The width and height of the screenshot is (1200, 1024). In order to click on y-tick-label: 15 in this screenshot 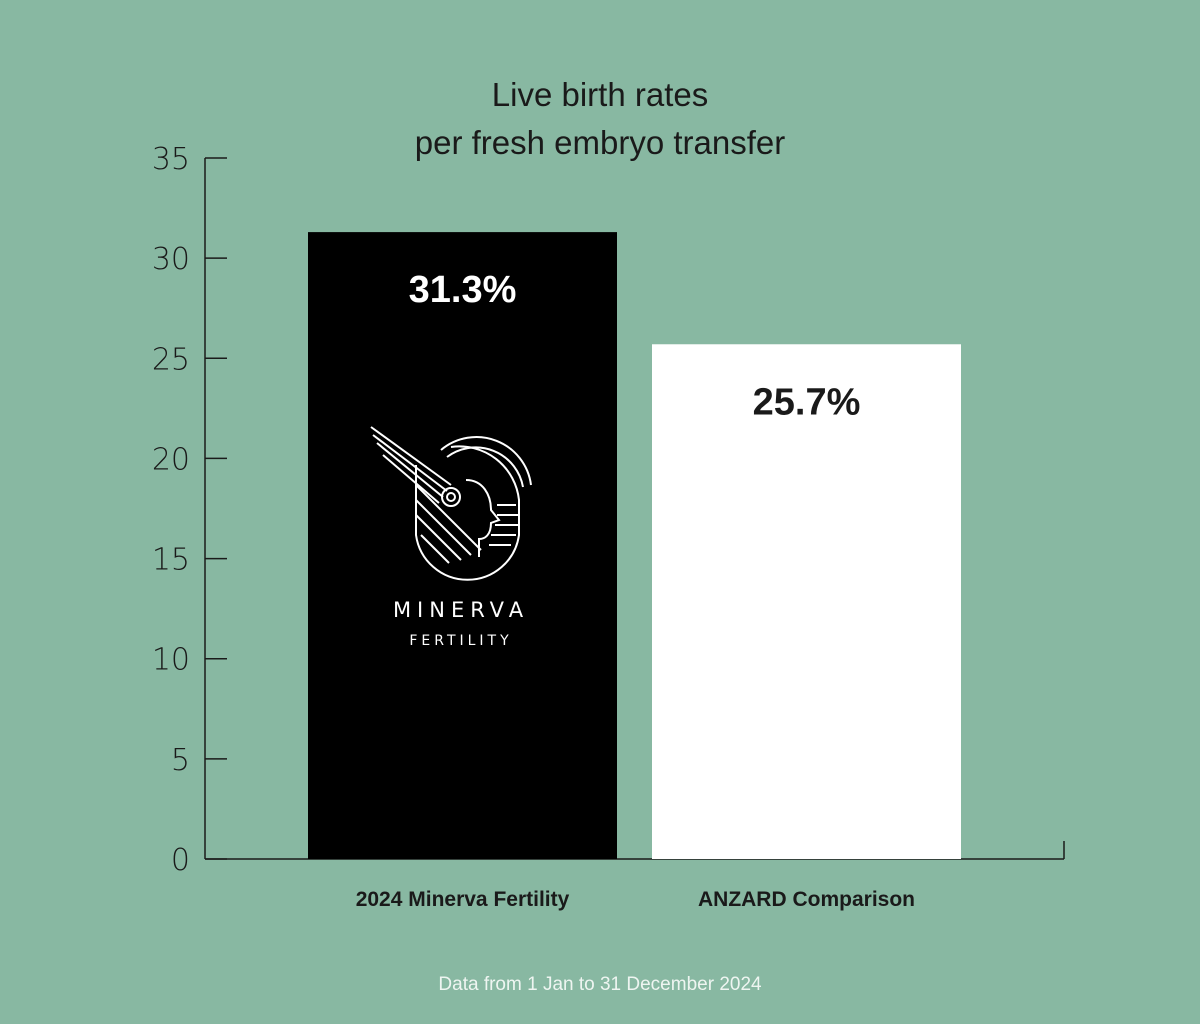, I will do `click(171, 560)`.